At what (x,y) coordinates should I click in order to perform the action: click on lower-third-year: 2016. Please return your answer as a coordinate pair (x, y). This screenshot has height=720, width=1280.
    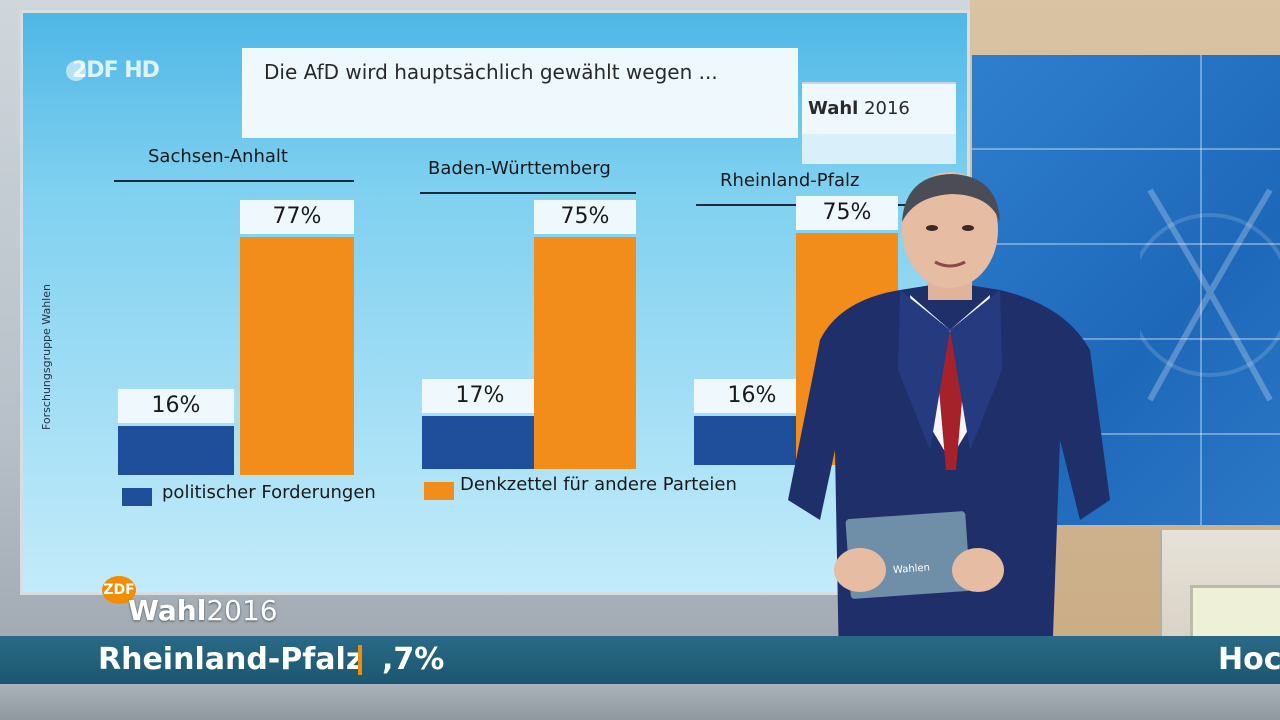
    Looking at the image, I should click on (242, 610).